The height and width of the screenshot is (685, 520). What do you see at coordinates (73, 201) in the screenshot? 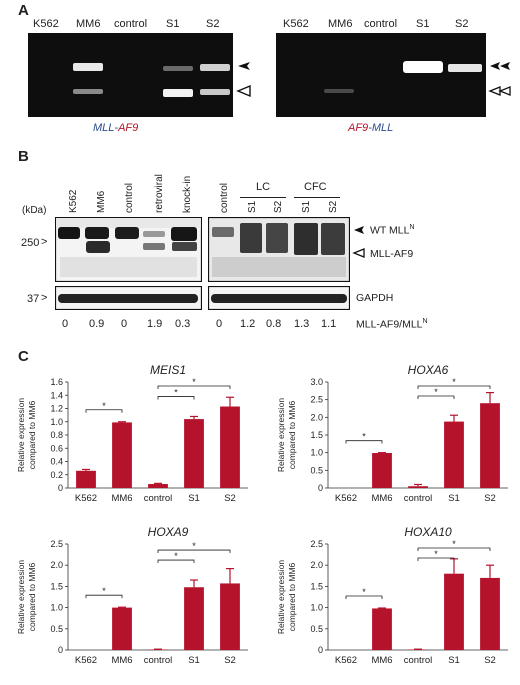
I see `blot-lane-k562: K562` at bounding box center [73, 201].